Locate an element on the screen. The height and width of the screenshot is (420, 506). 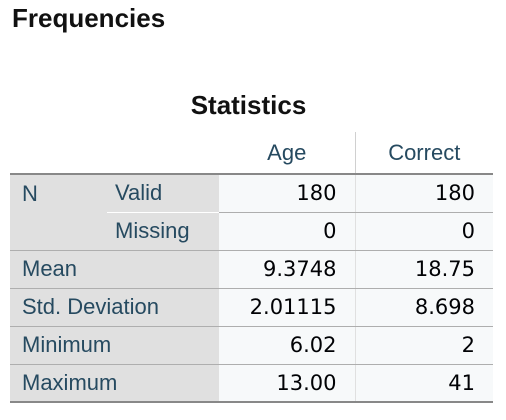
cell-missing-correct: 0 is located at coordinates (424, 231).